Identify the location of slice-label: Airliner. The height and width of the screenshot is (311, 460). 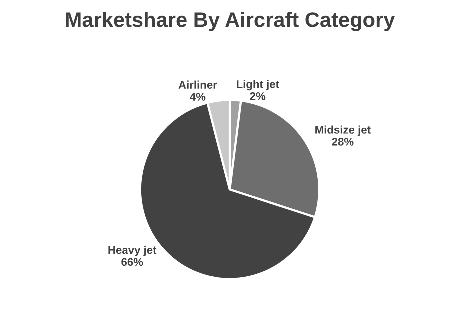
(198, 84).